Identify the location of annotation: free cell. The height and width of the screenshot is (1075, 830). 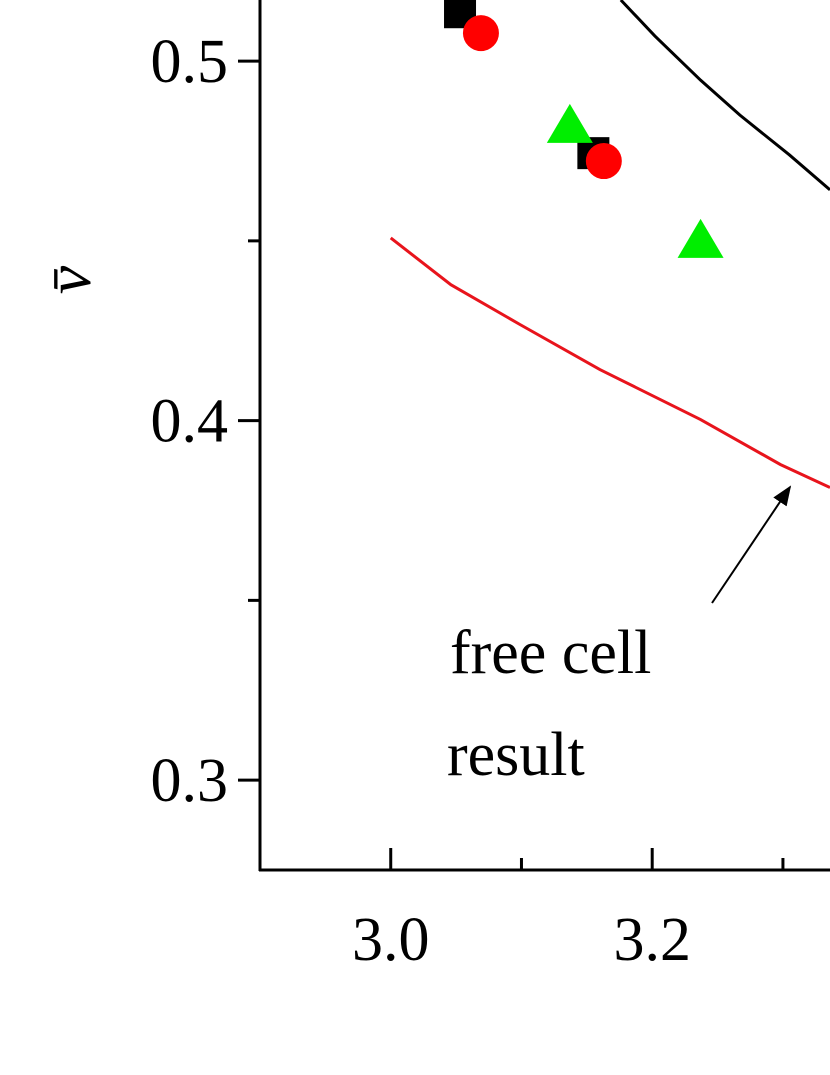
(550, 653).